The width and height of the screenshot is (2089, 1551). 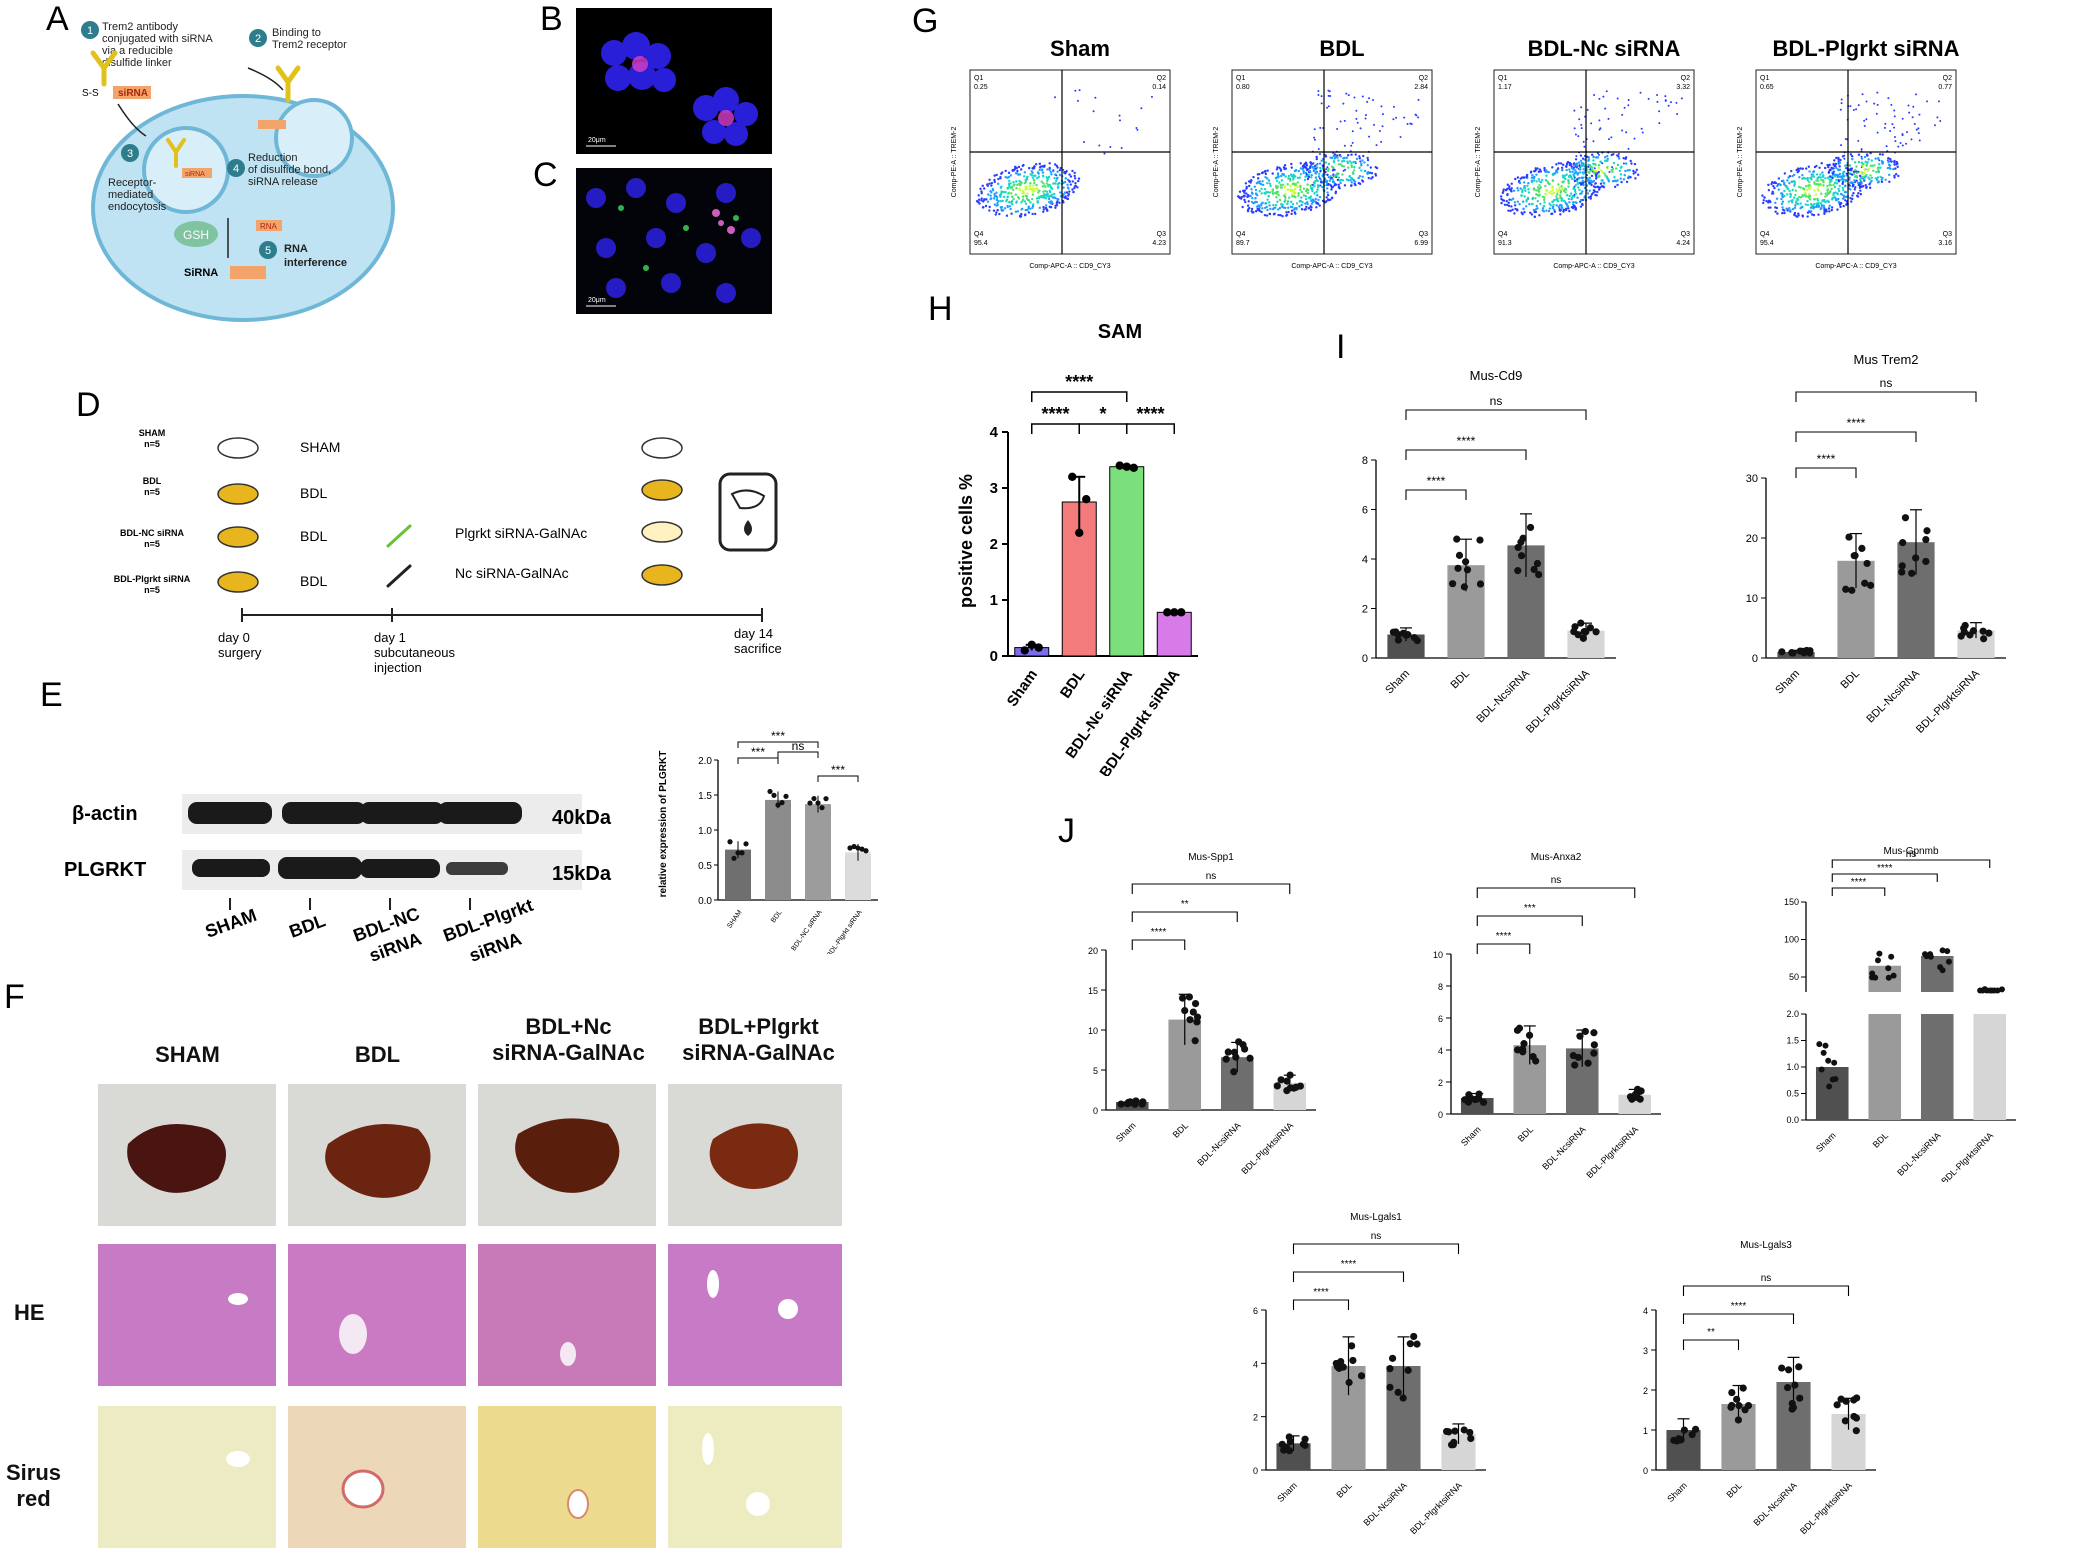 I want to click on sirna-tag-label: siRNA, so click(x=133, y=93).